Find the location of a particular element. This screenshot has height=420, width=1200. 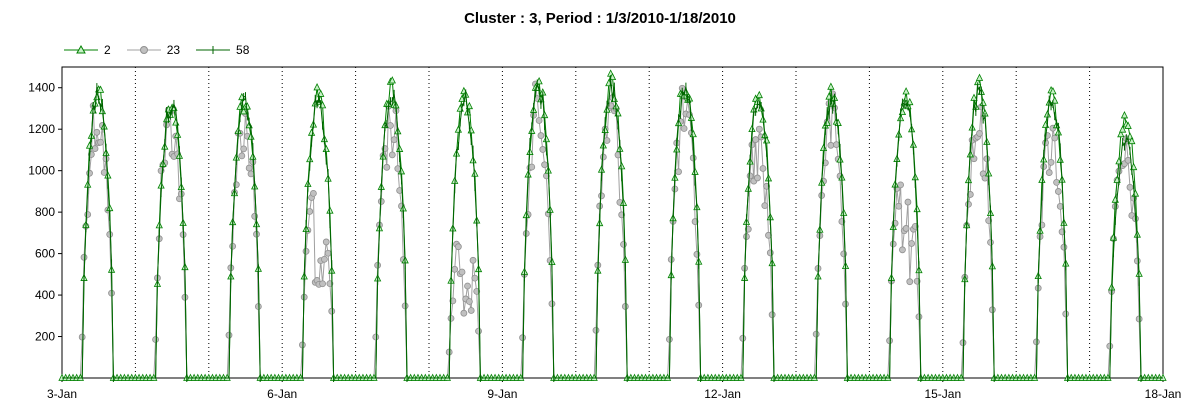

legend-item-series-23: 23 is located at coordinates (153, 50).